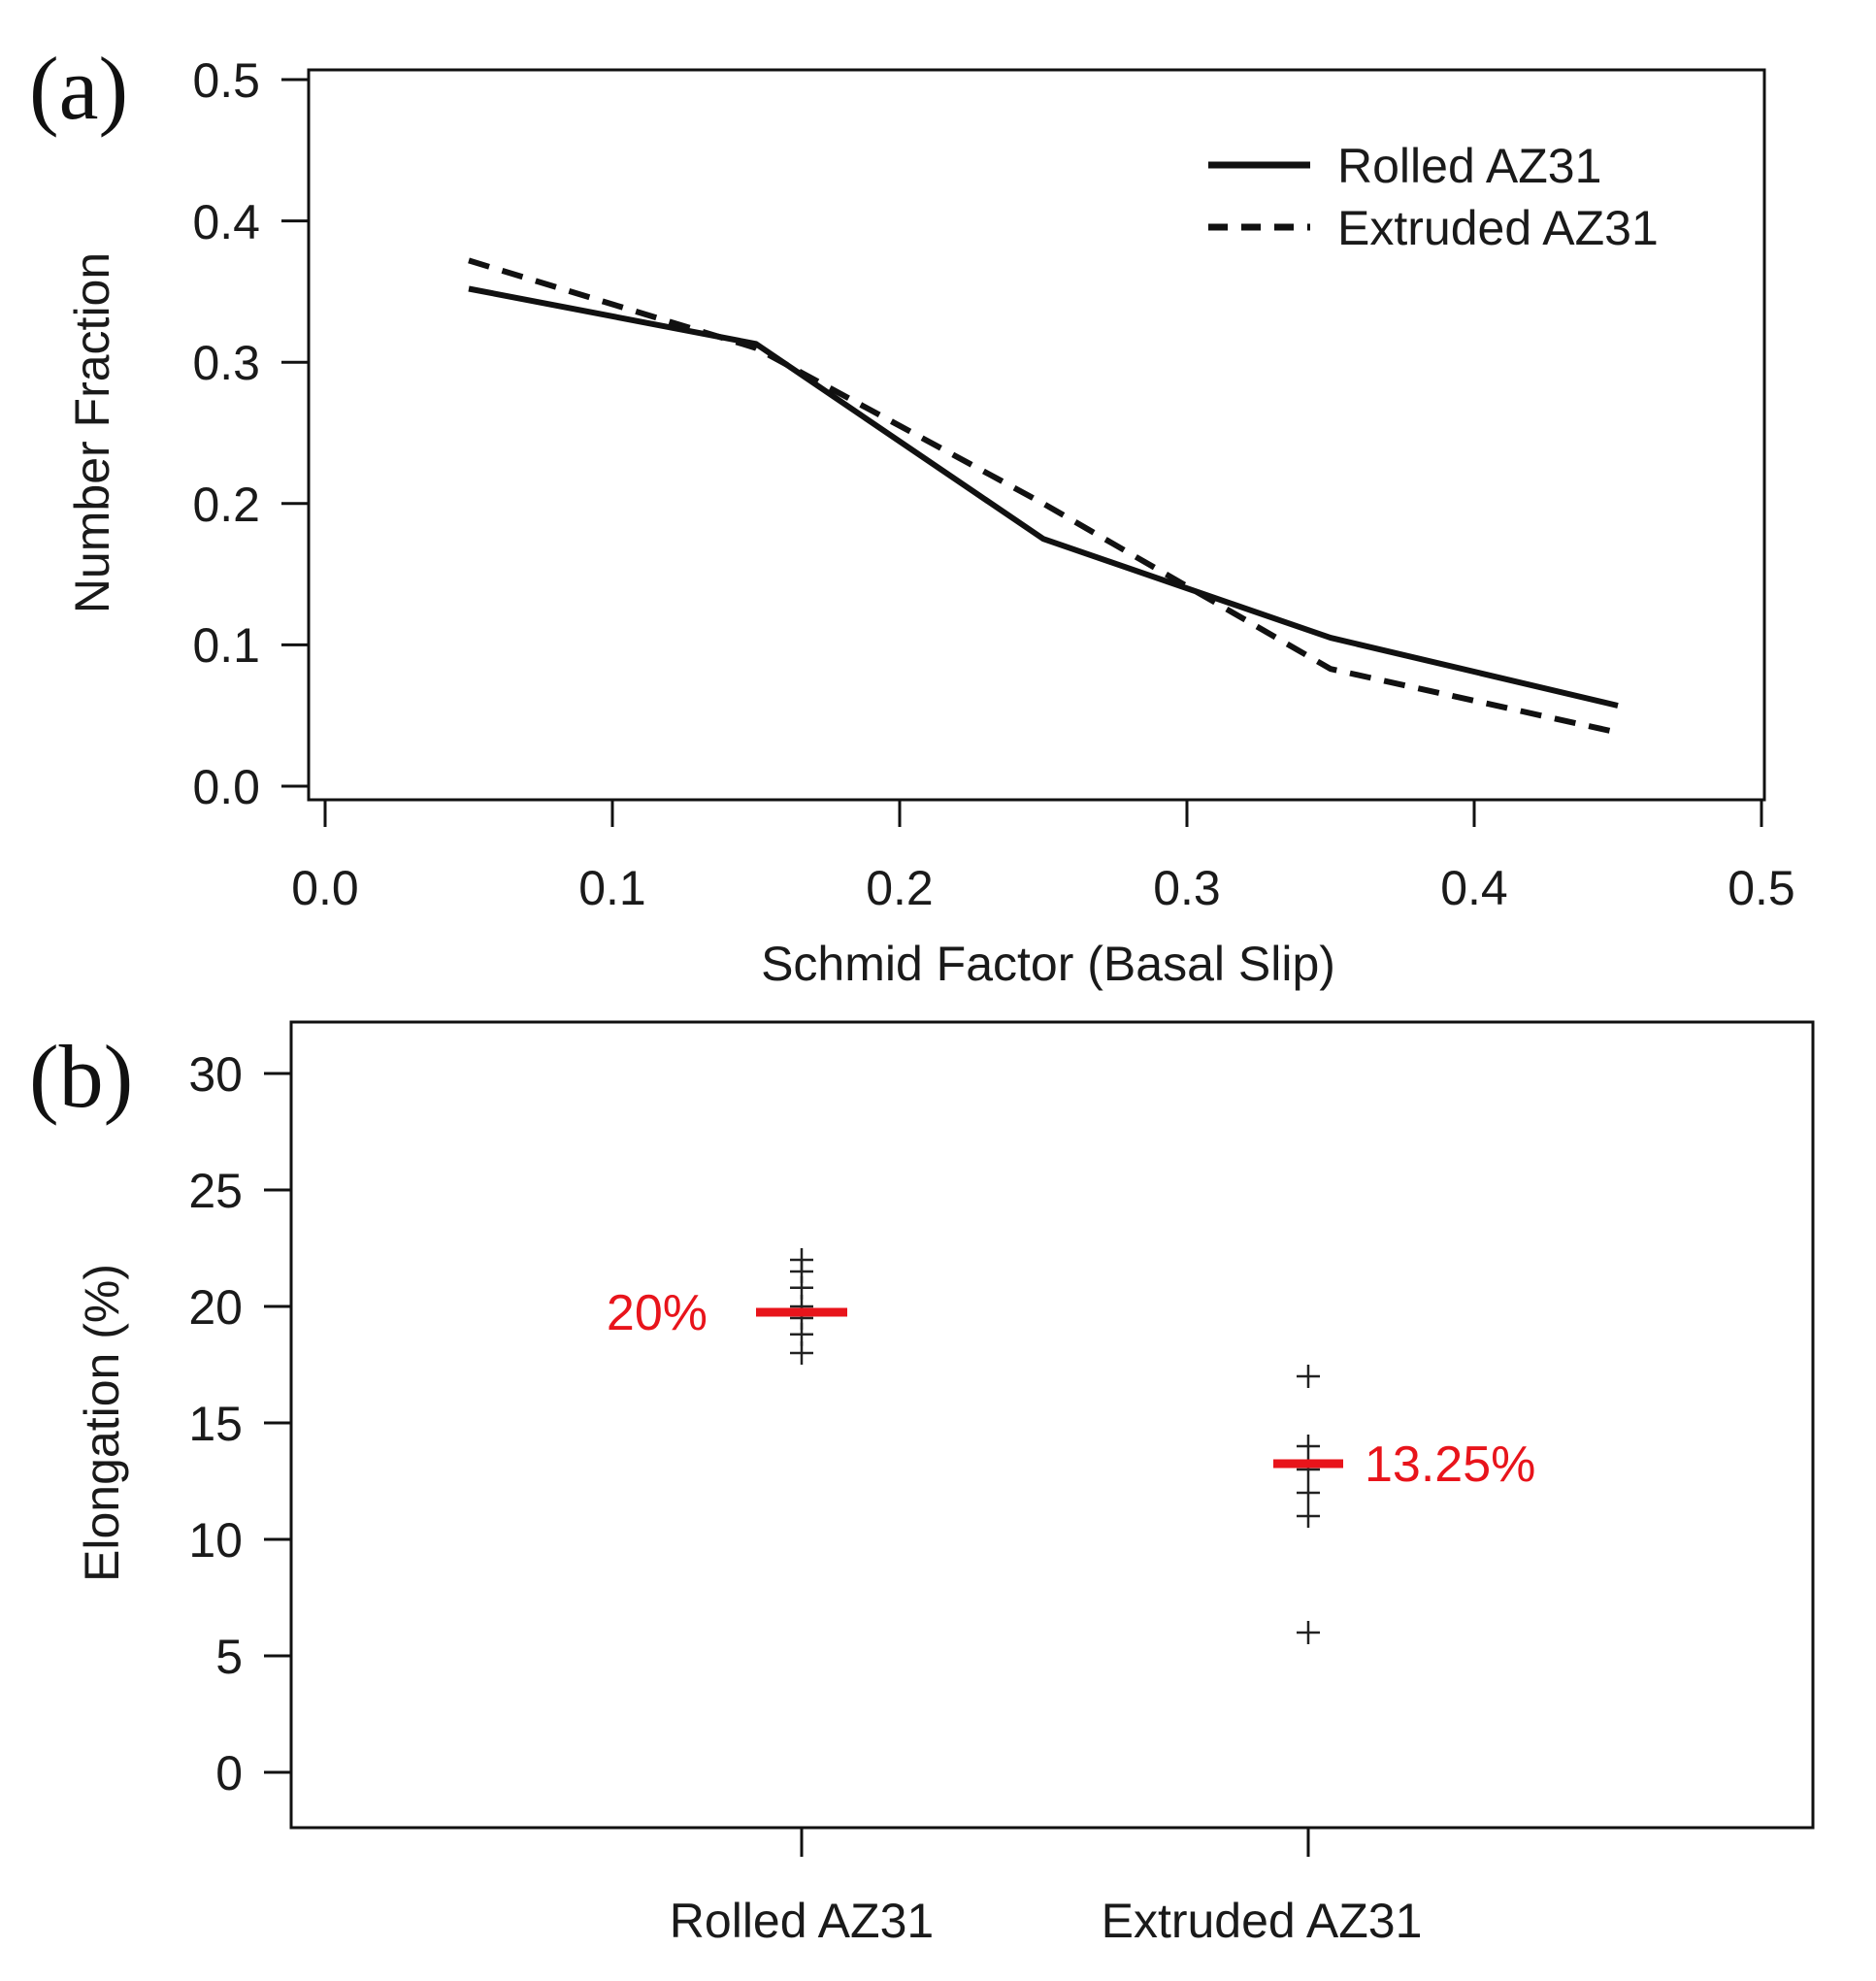 This screenshot has height=1981, width=1876. What do you see at coordinates (78, 88) in the screenshot?
I see `panel-a-letter: (a)` at bounding box center [78, 88].